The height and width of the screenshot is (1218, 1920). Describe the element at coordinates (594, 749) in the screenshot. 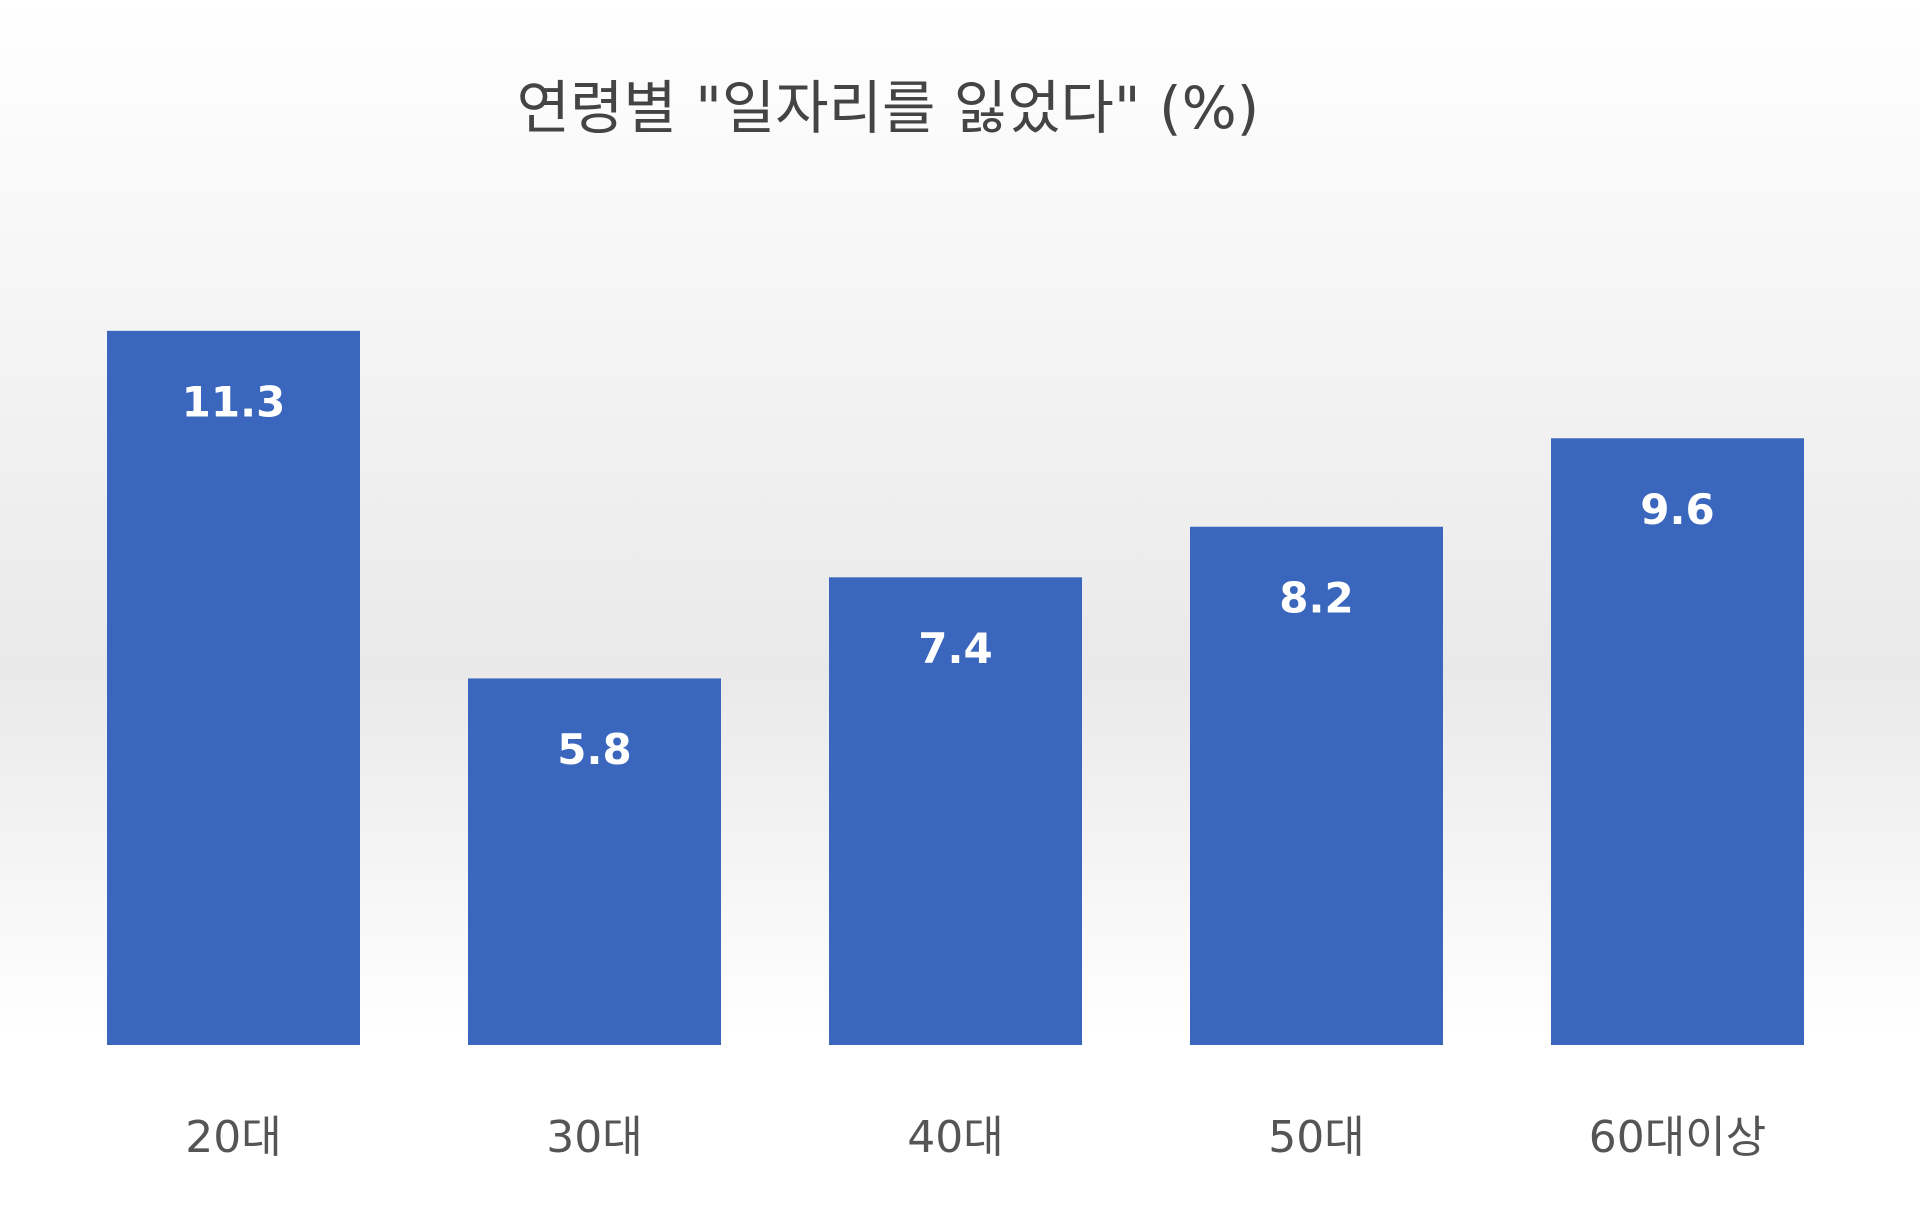

I see `value-label: 5.8` at that location.